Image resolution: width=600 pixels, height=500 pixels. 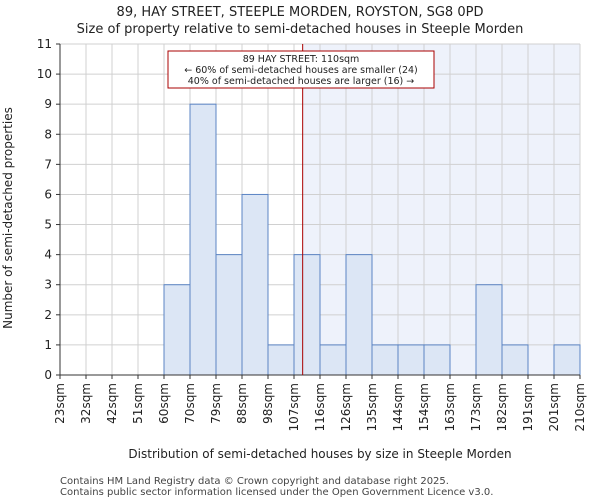 What do you see at coordinates (242, 403) in the screenshot?
I see `x-tick-label: 88sqm` at bounding box center [242, 403].